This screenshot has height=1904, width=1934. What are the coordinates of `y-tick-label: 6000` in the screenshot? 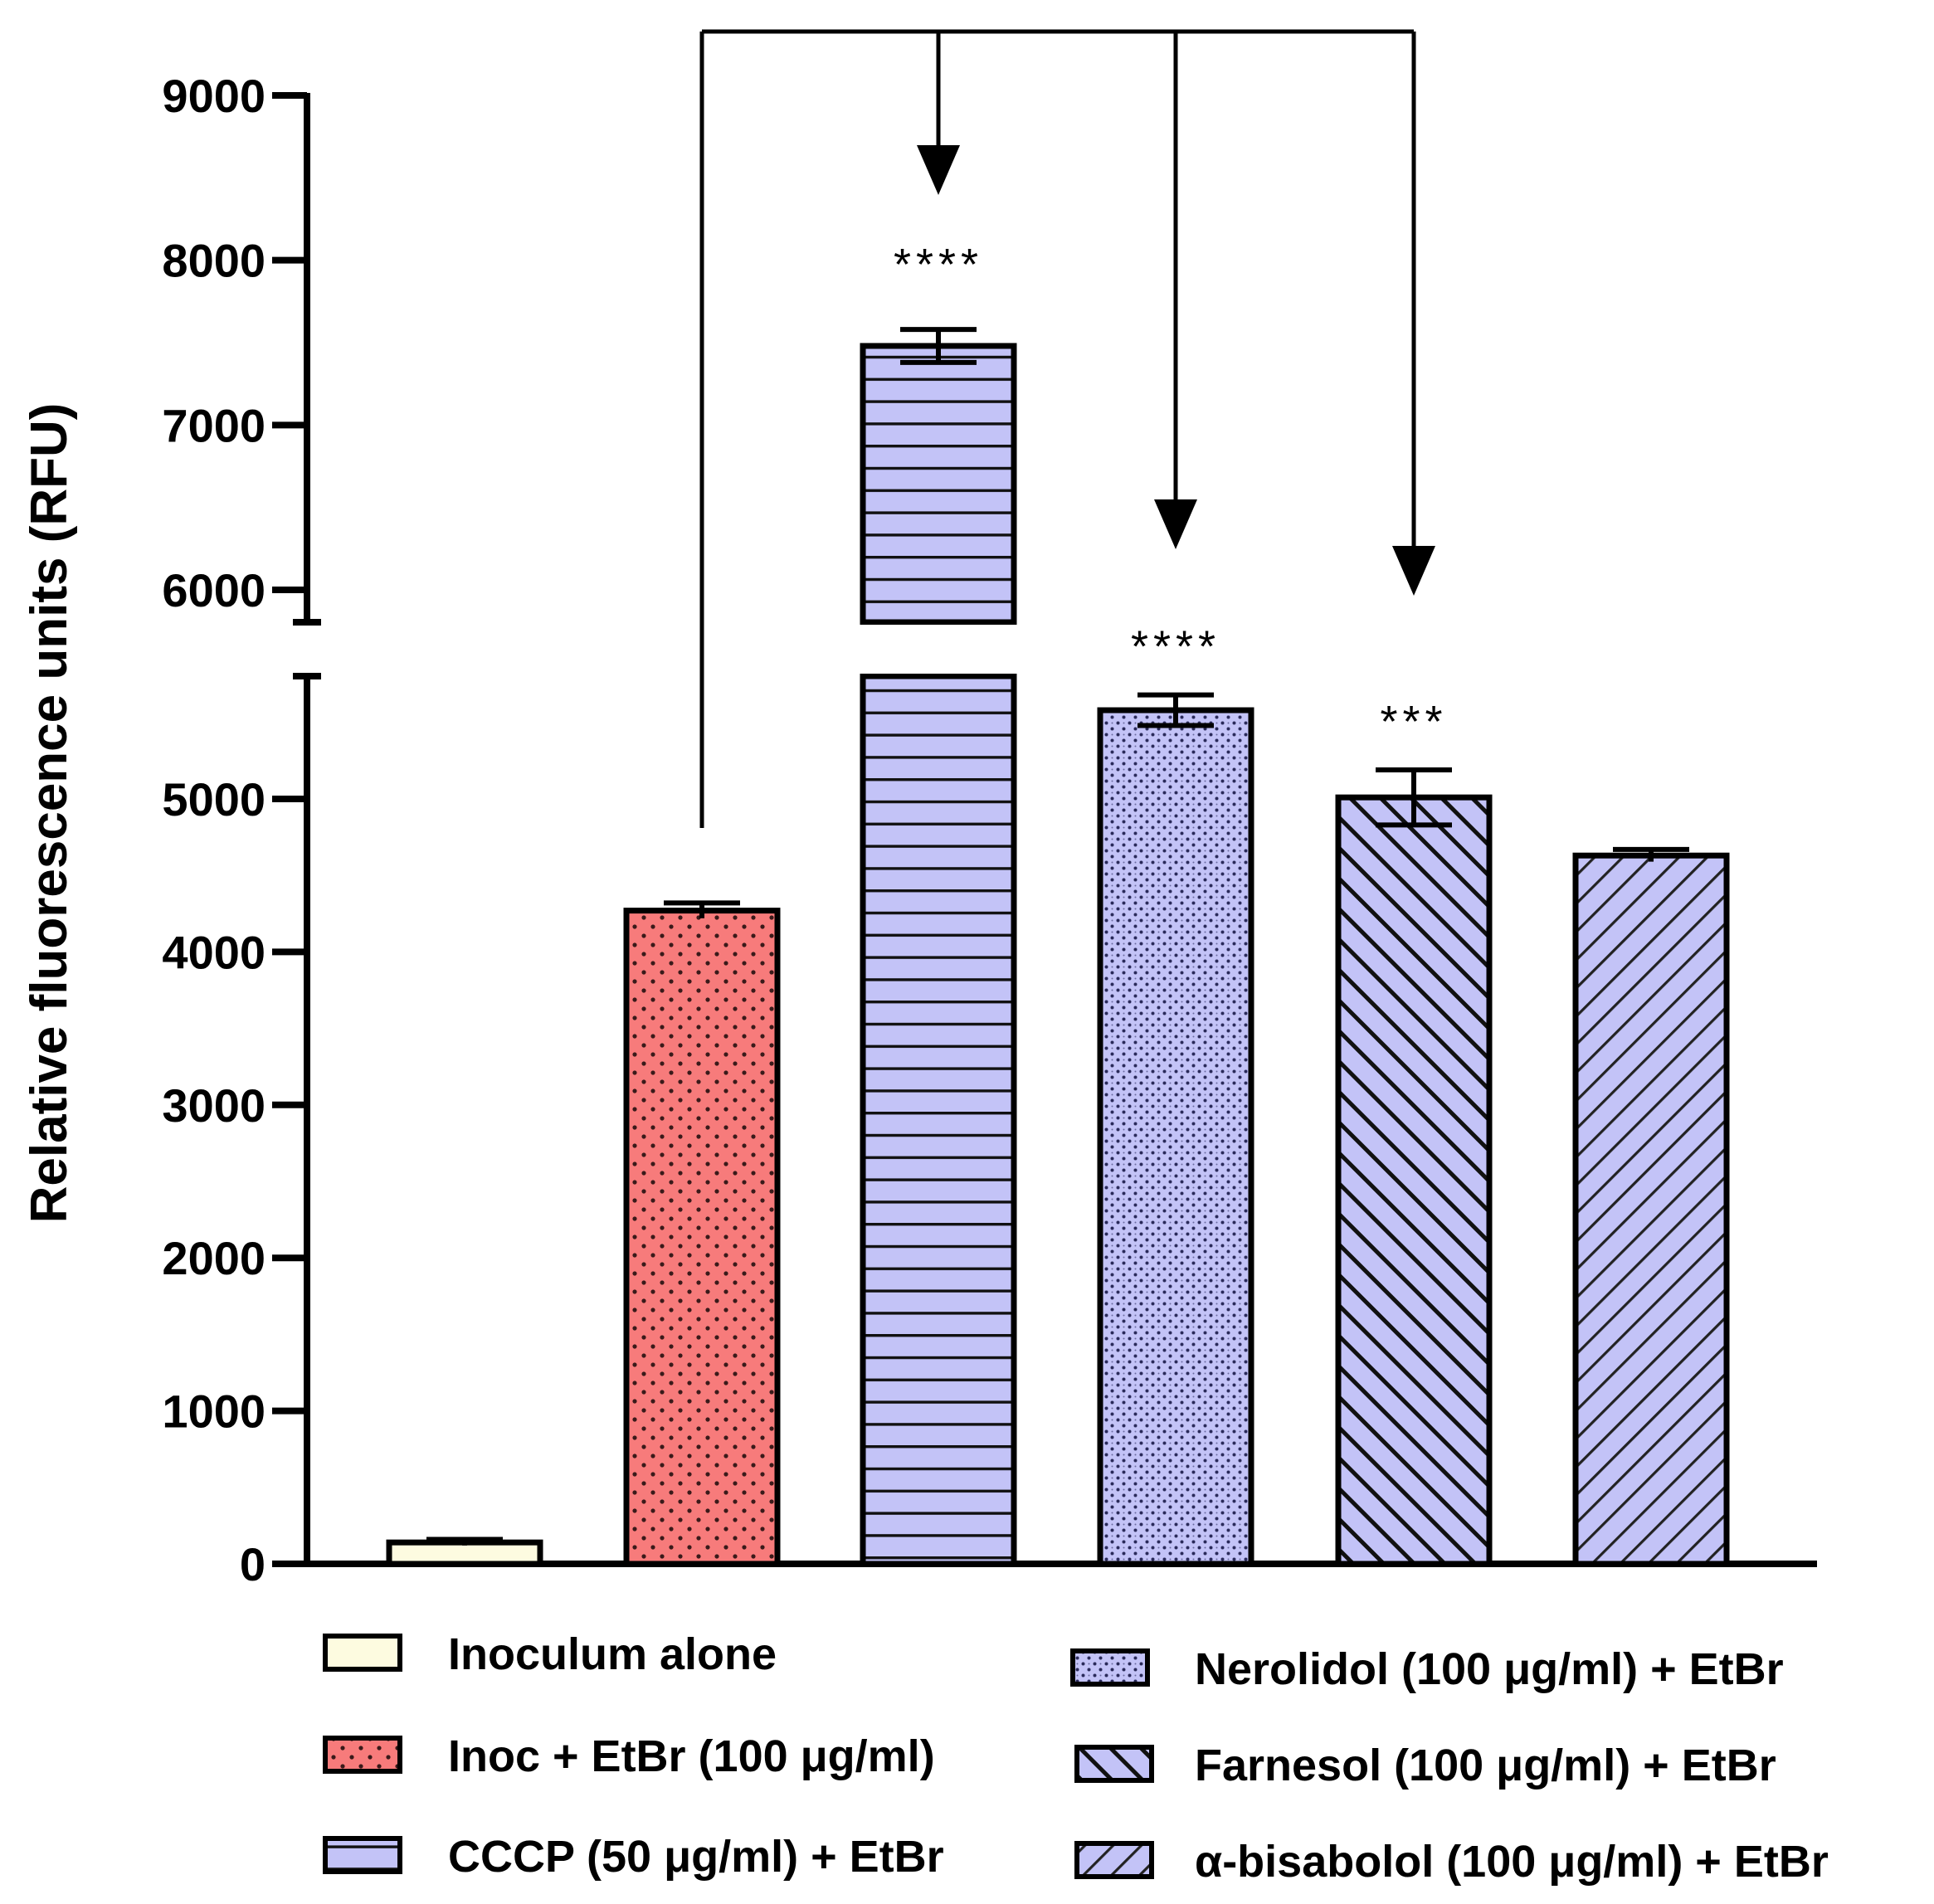 It's located at (214, 590).